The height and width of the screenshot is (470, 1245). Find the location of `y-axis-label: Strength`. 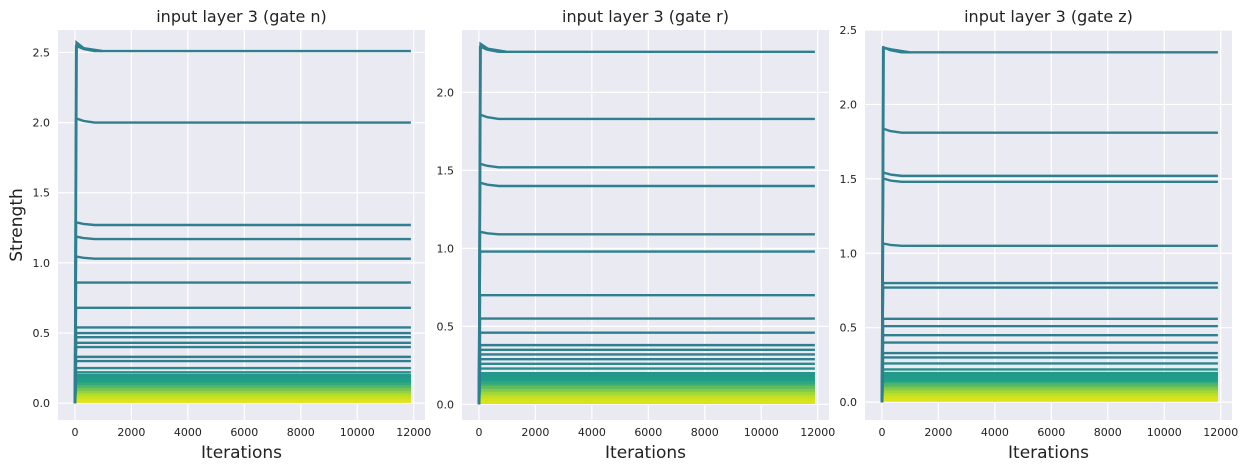

y-axis-label: Strength is located at coordinates (17, 225).